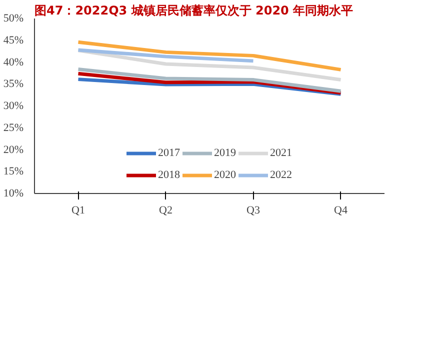 The height and width of the screenshot is (349, 437). What do you see at coordinates (281, 175) in the screenshot?
I see `legend-label: 2022` at bounding box center [281, 175].